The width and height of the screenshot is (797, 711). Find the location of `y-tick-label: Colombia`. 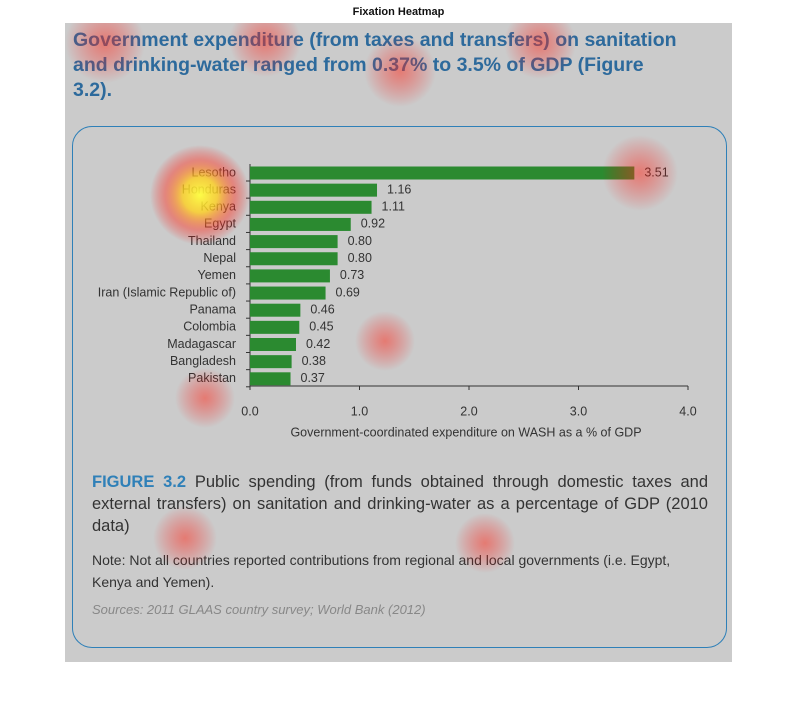

y-tick-label: Colombia is located at coordinates (209, 327).